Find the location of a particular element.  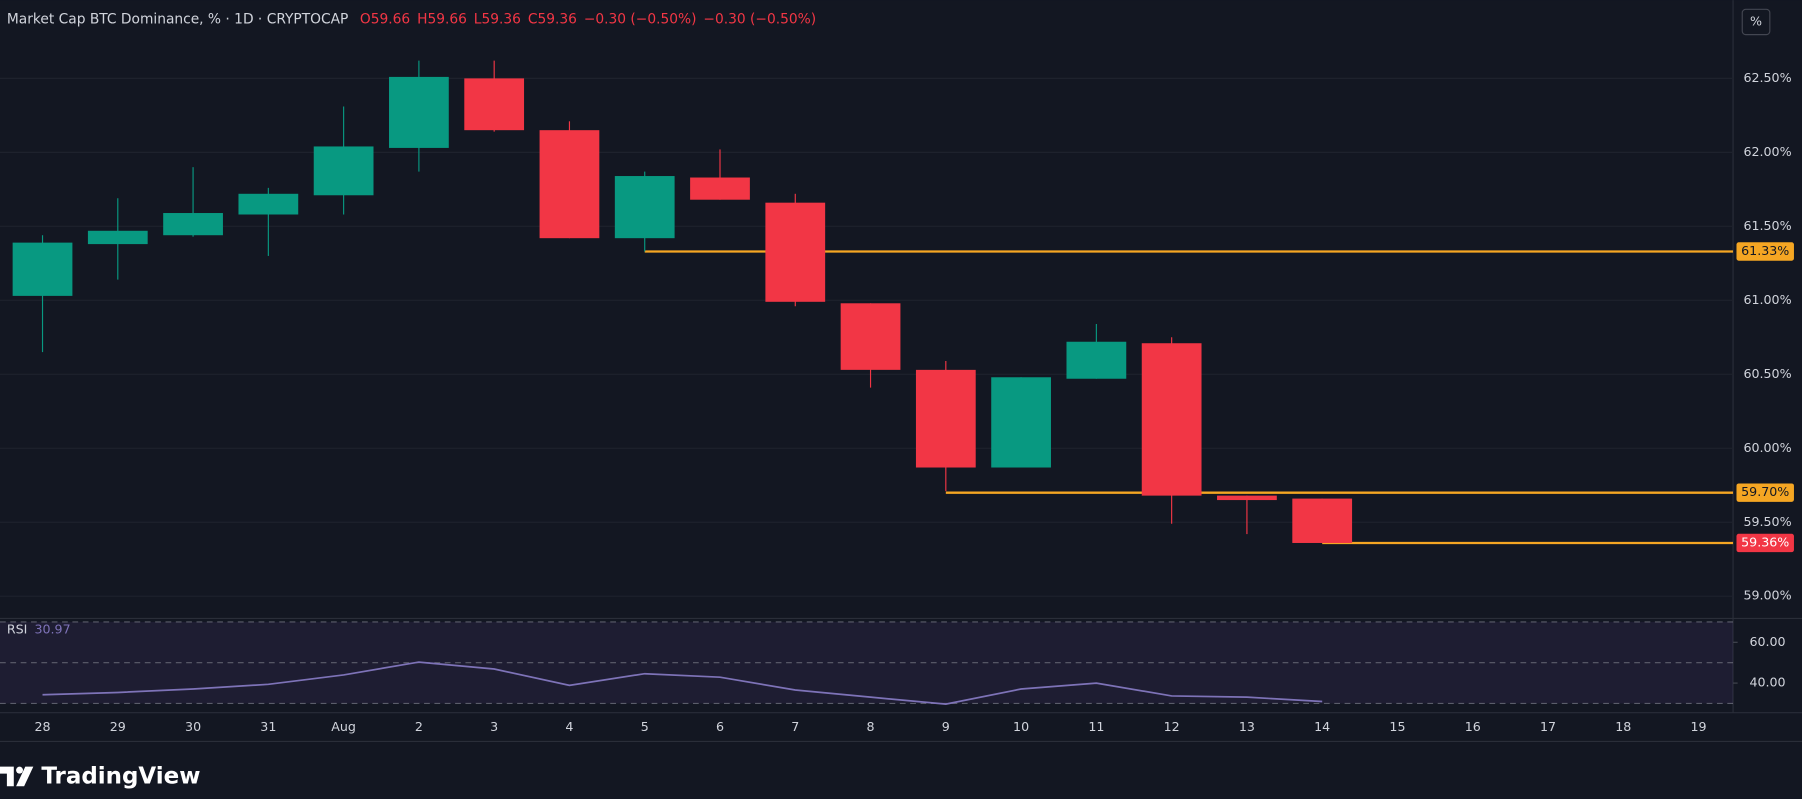

x-tick-label: 10 is located at coordinates (1021, 726).